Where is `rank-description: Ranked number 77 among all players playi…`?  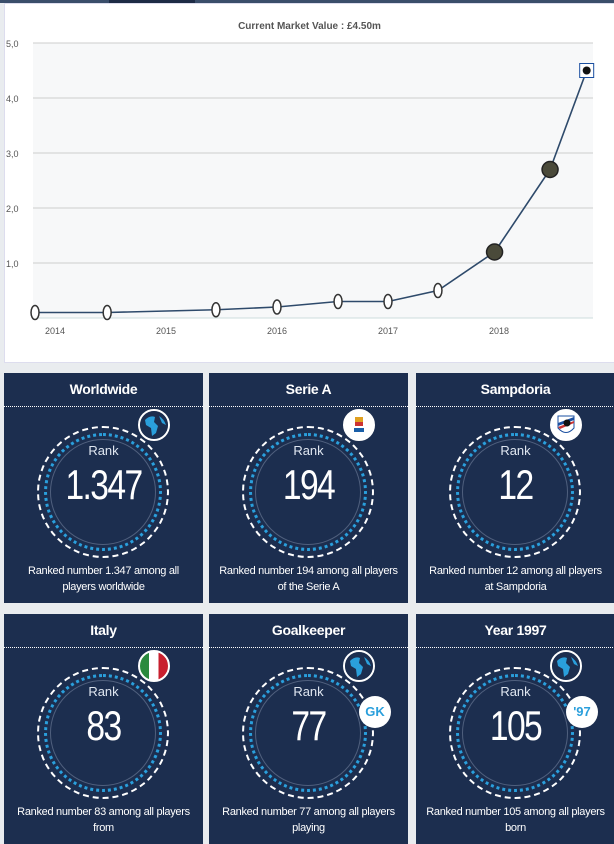
rank-description: Ranked number 77 among all players playi… is located at coordinates (308, 820).